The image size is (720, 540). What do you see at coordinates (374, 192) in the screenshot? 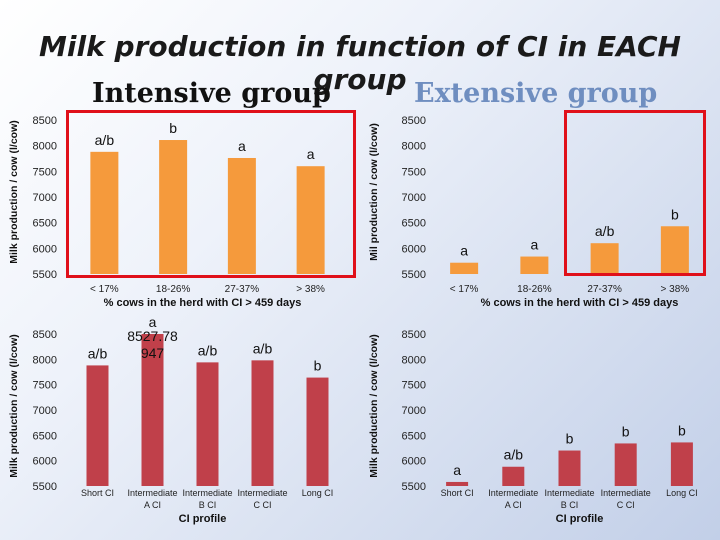
I see `y-axis-label: Mil production / cow (l/cow)` at bounding box center [374, 192].